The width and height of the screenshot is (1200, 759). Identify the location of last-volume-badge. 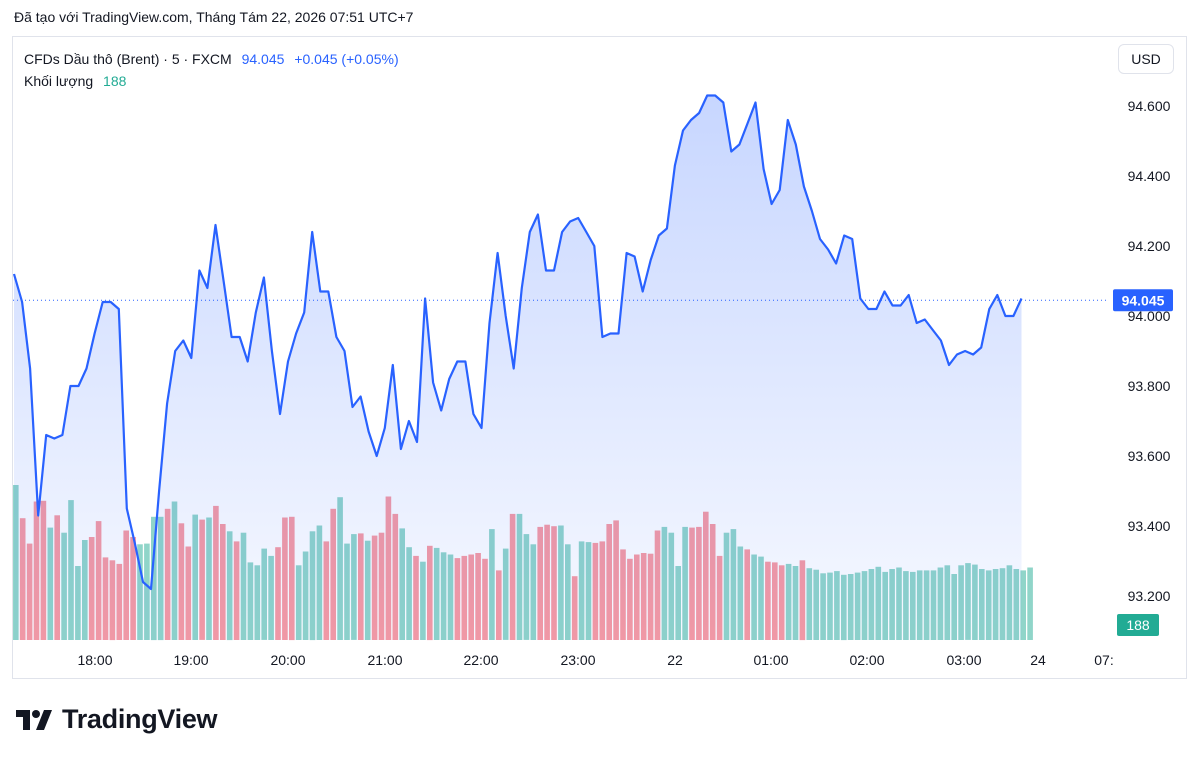
(1138, 625).